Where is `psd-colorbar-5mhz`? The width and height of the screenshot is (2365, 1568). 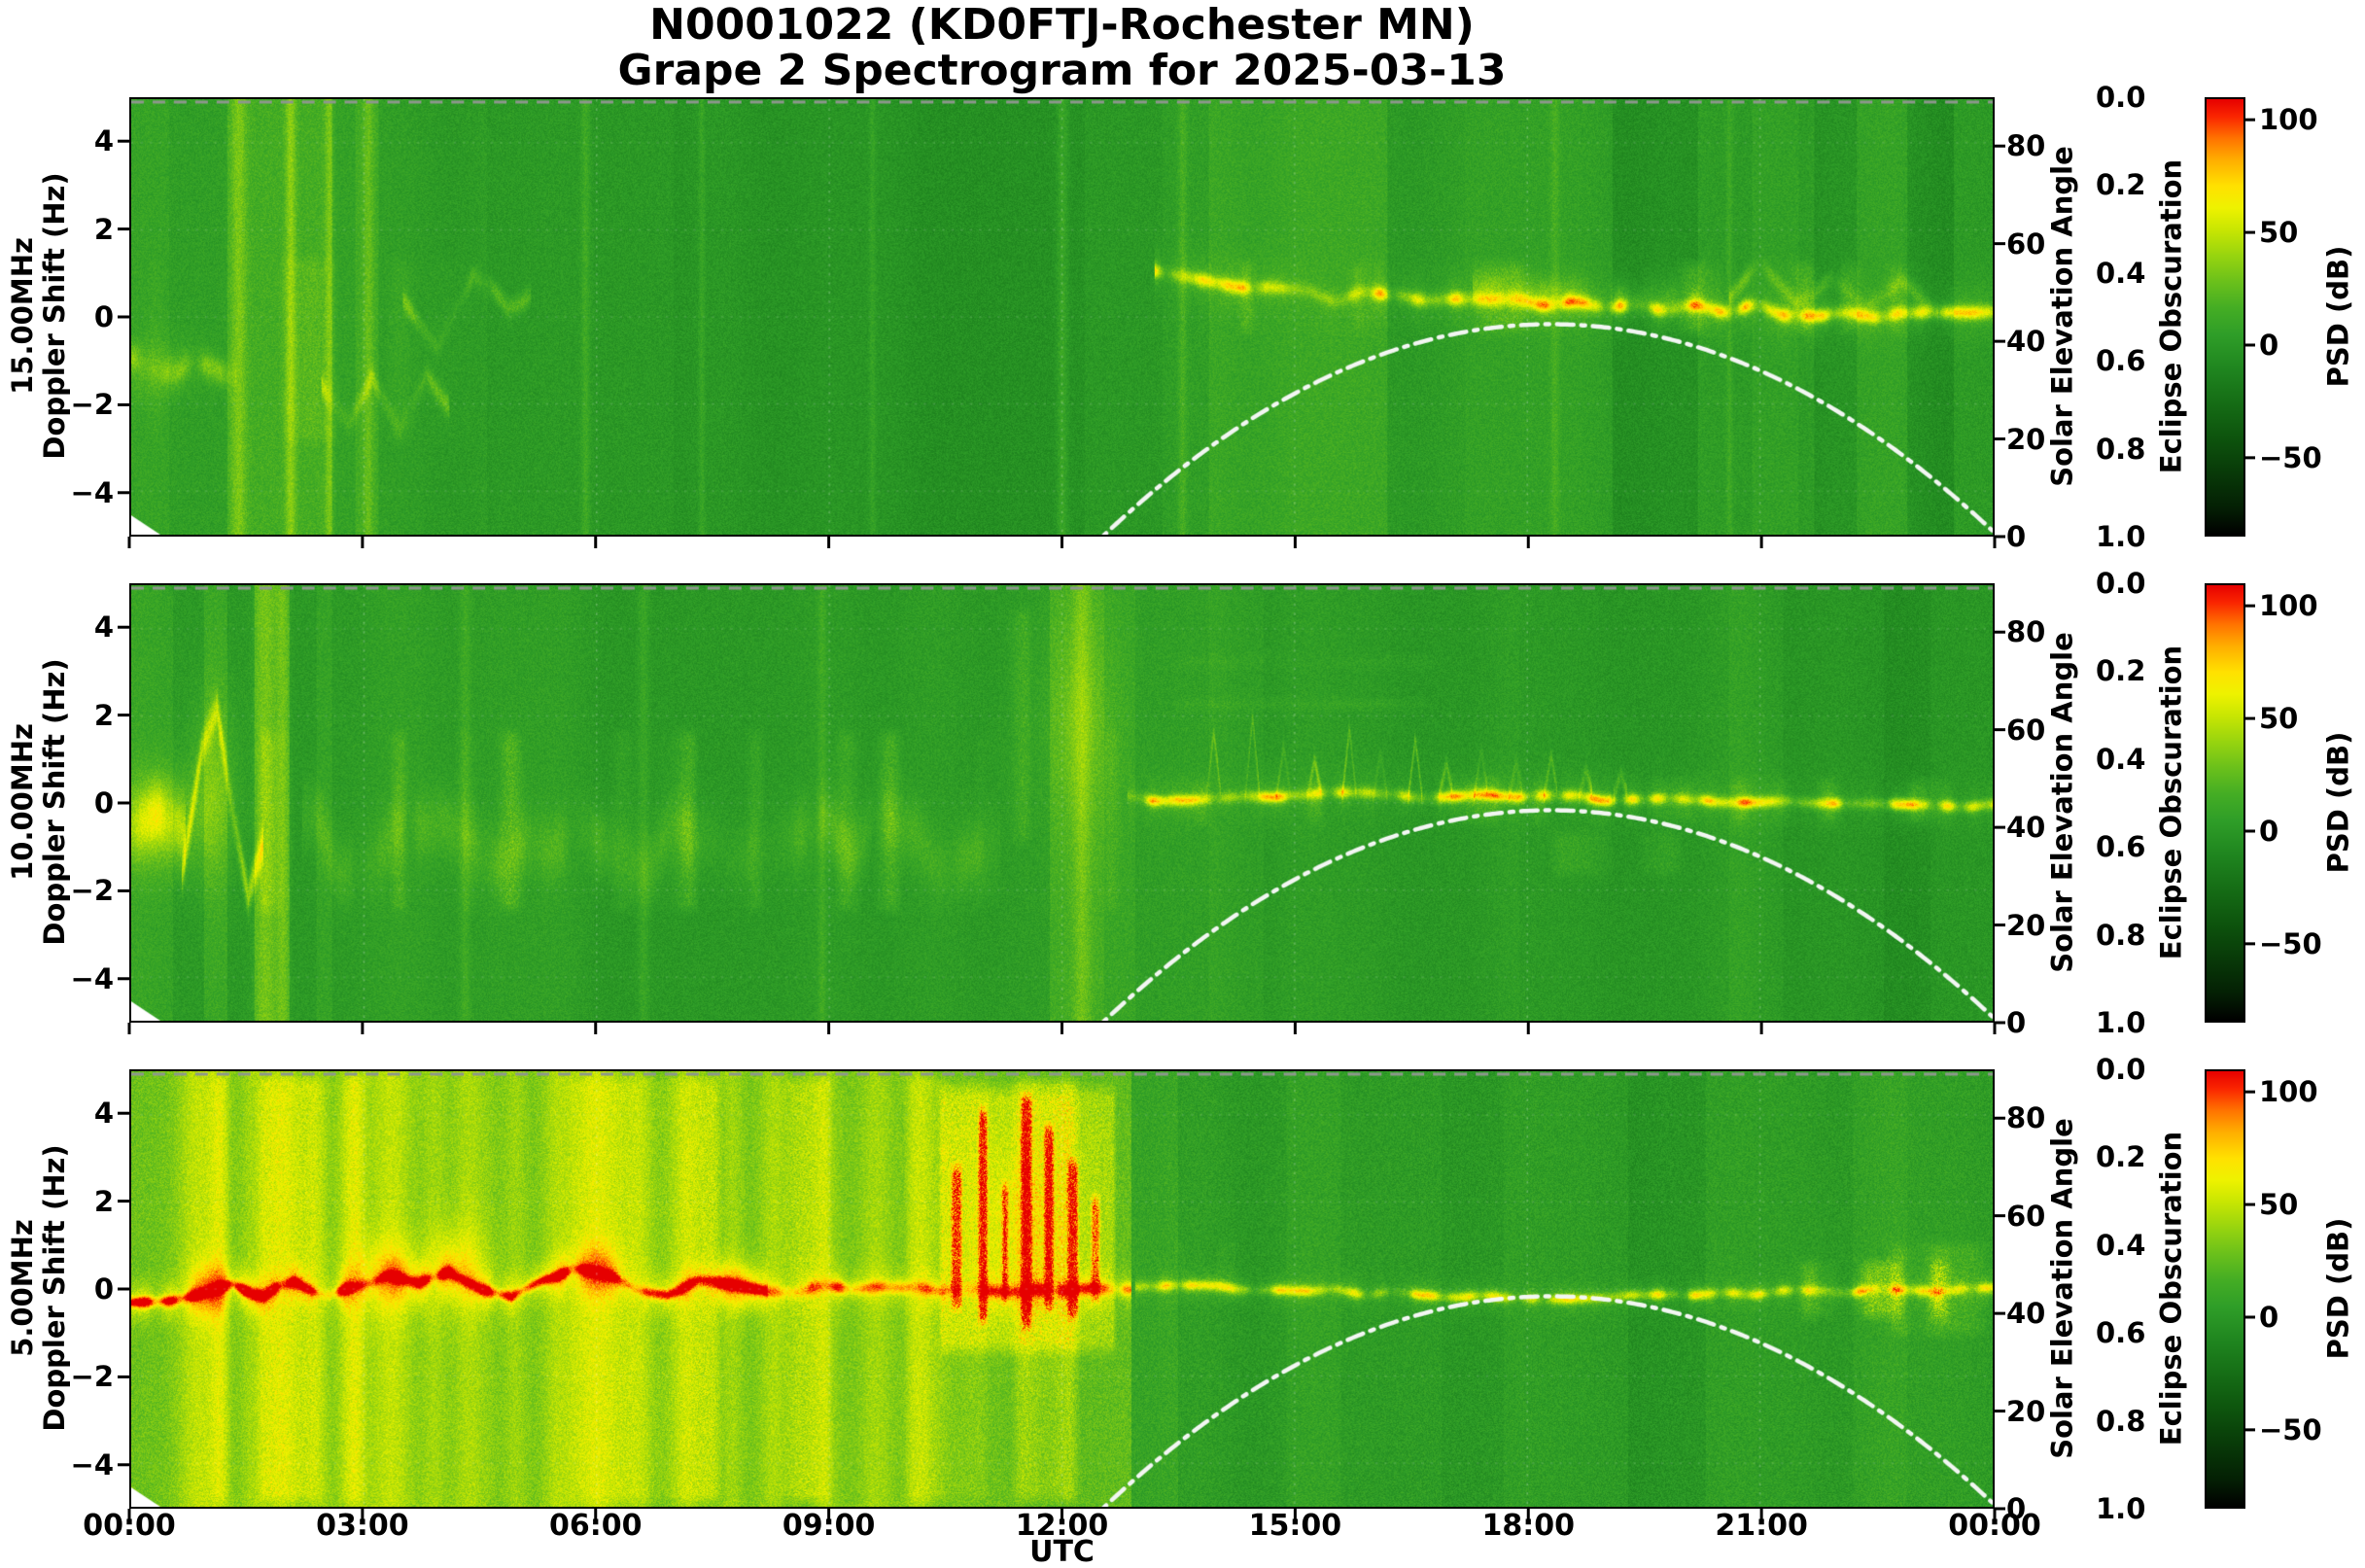
psd-colorbar-5mhz is located at coordinates (2225, 1289).